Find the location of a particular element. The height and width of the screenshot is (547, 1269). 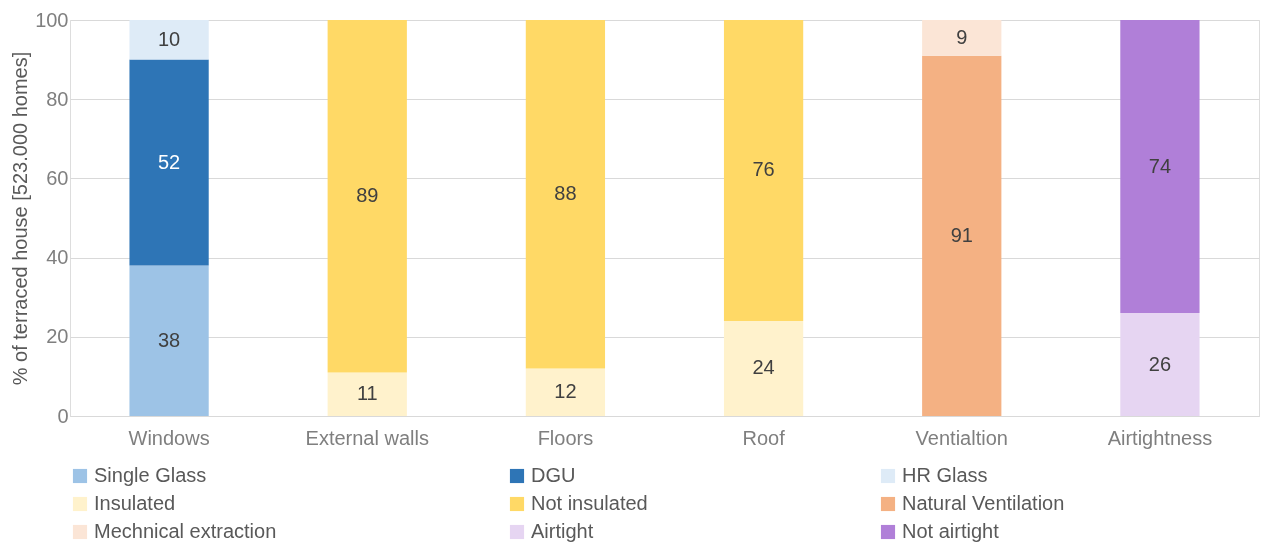

data-label: 52 is located at coordinates (169, 161).